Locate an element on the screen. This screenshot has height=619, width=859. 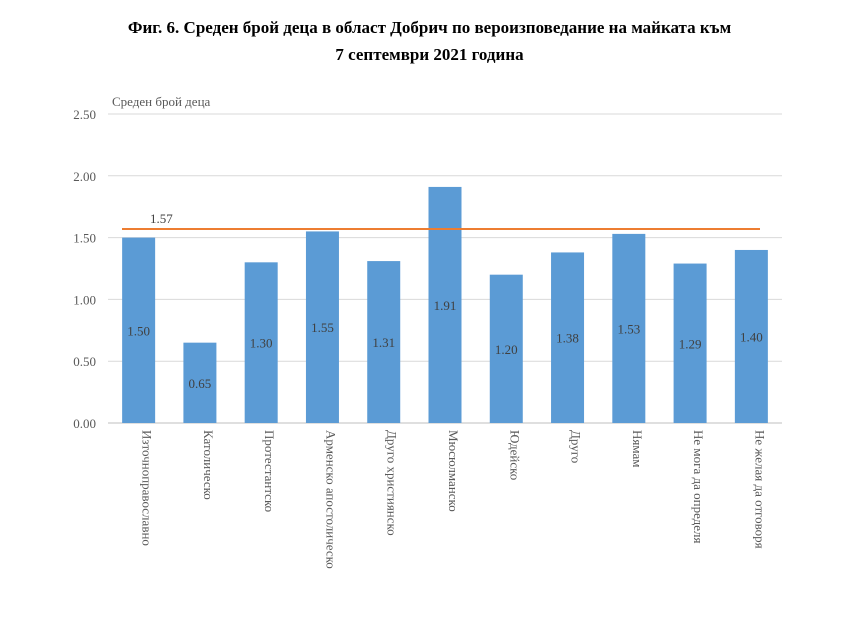
data-label: 1.91 is located at coordinates (445, 305).